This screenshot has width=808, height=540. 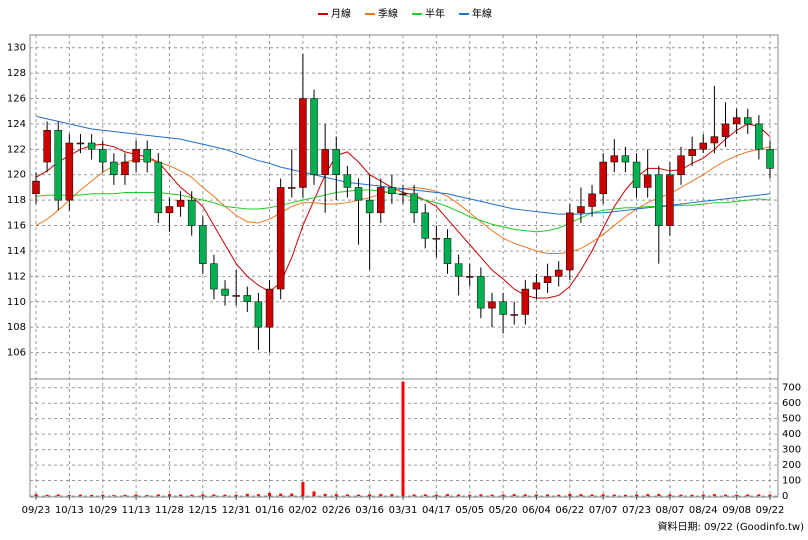 What do you see at coordinates (569, 510) in the screenshot?
I see `x-tick-label: 06/22` at bounding box center [569, 510].